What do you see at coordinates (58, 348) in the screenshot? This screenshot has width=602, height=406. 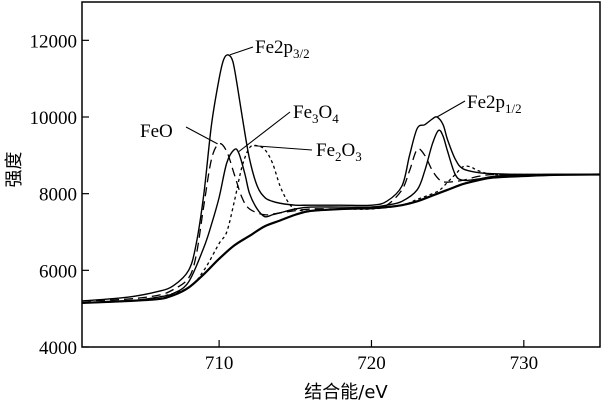 I see `y-tick-label: 4000` at bounding box center [58, 348].